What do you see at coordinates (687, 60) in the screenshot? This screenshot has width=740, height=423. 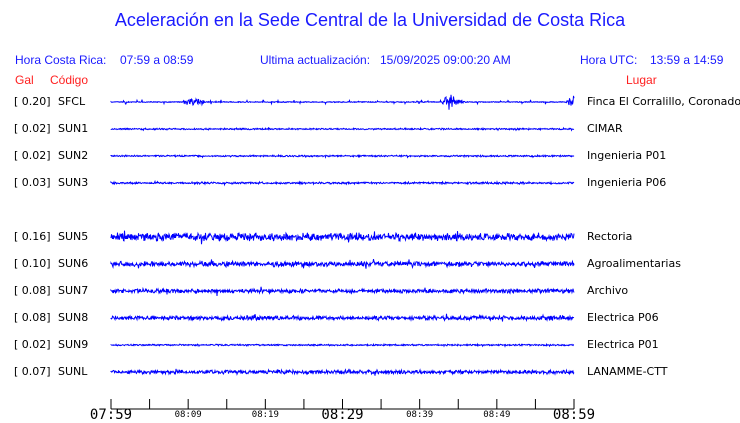 I see `utc-time-range: 13:59 a 14:59` at bounding box center [687, 60].